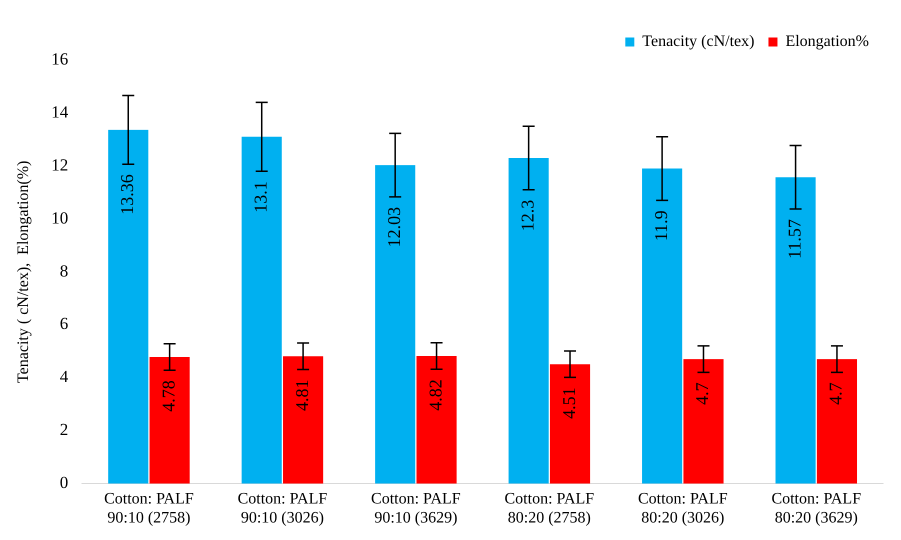  Describe the element at coordinates (660, 226) in the screenshot. I see `data-label: 11.9` at that location.